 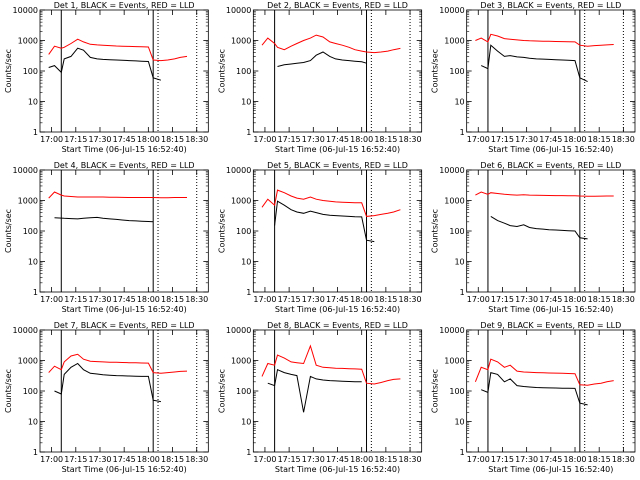 I want to click on panel-title: Det 7, BLACK = Events, RED = LLD, so click(x=124, y=325).